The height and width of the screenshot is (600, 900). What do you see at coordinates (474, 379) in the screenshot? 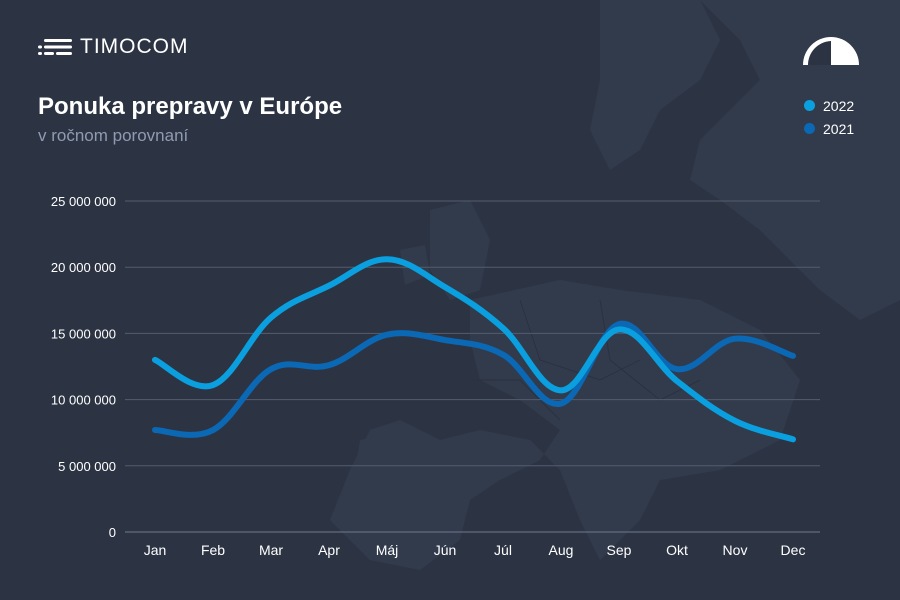
I see `series-line-2021` at bounding box center [474, 379].